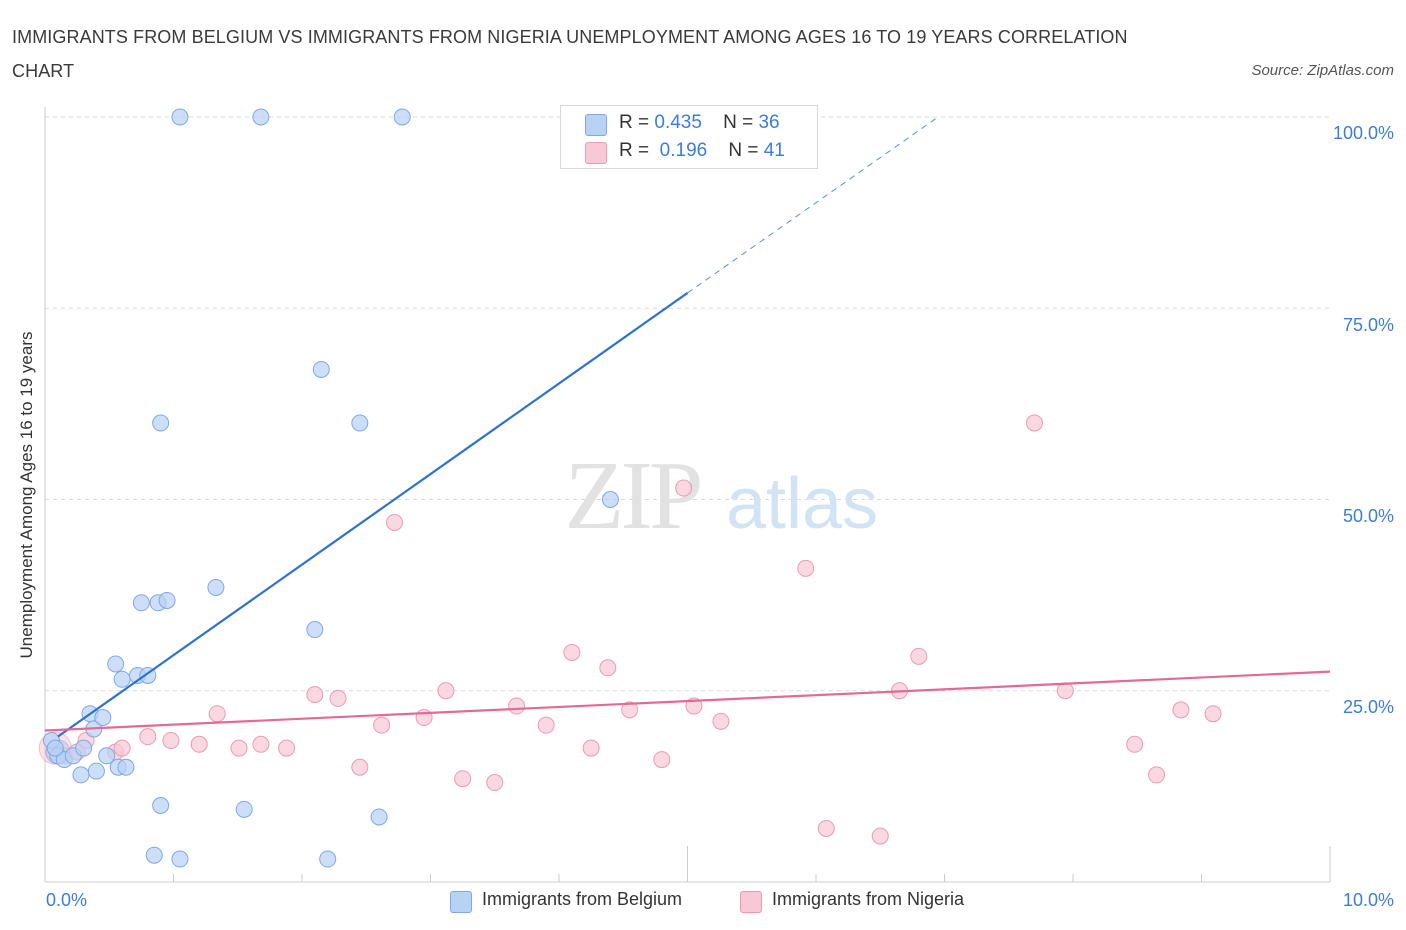 The image size is (1406, 930). I want to click on x-tick-label-min: 0.0%, so click(67, 900).